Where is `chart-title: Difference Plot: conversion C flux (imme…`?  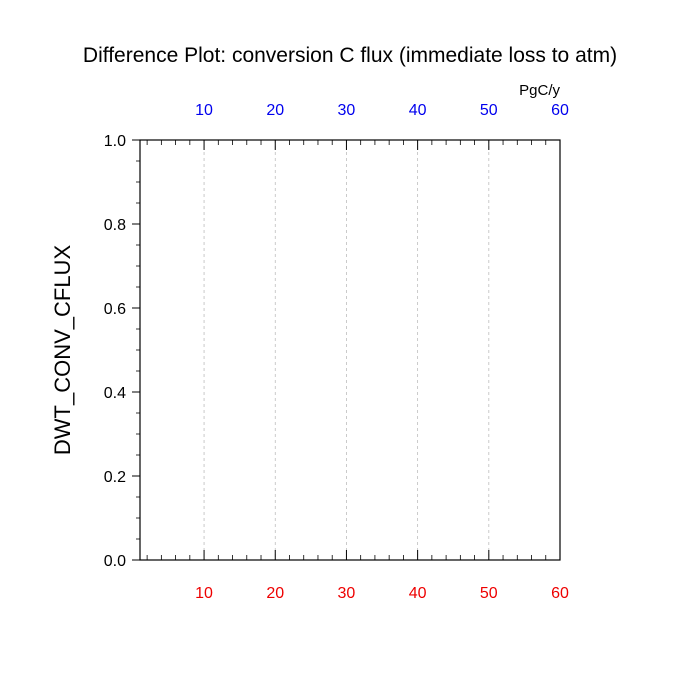
chart-title: Difference Plot: conversion C flux (imme… is located at coordinates (350, 55).